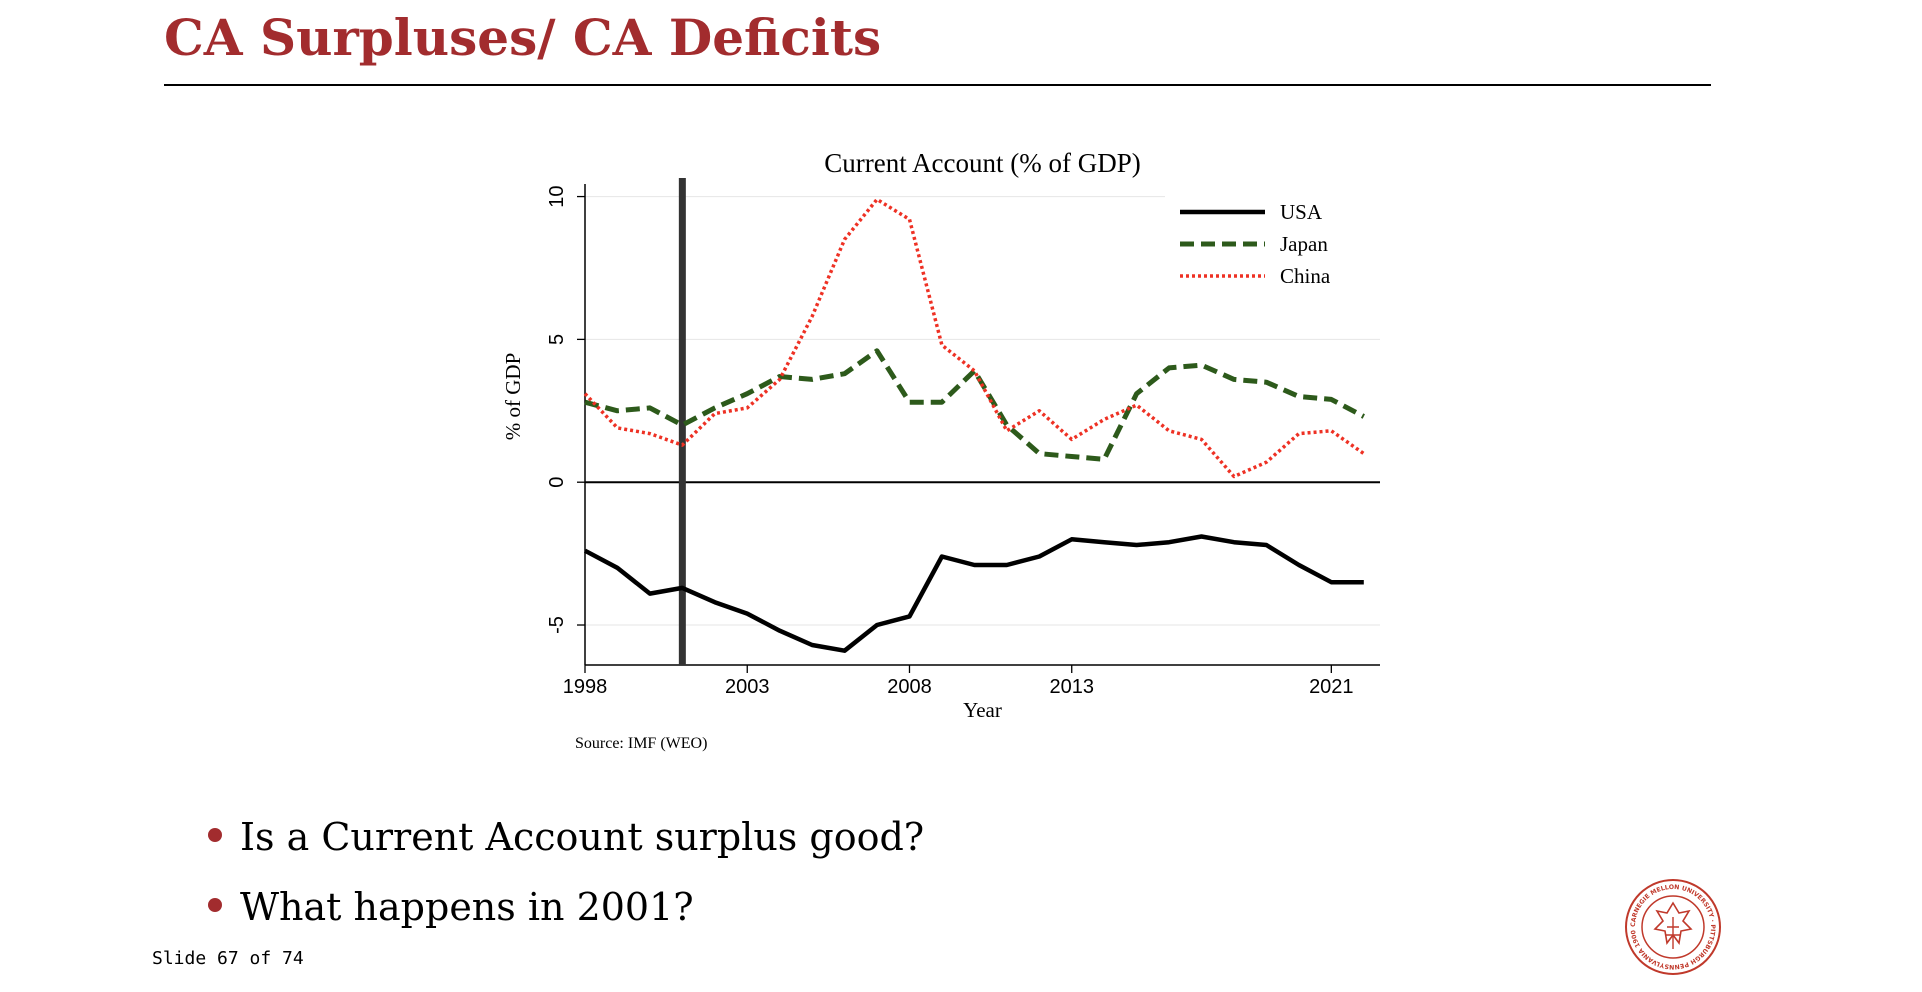  I want to click on x-tick-label: 1998, so click(585, 687).